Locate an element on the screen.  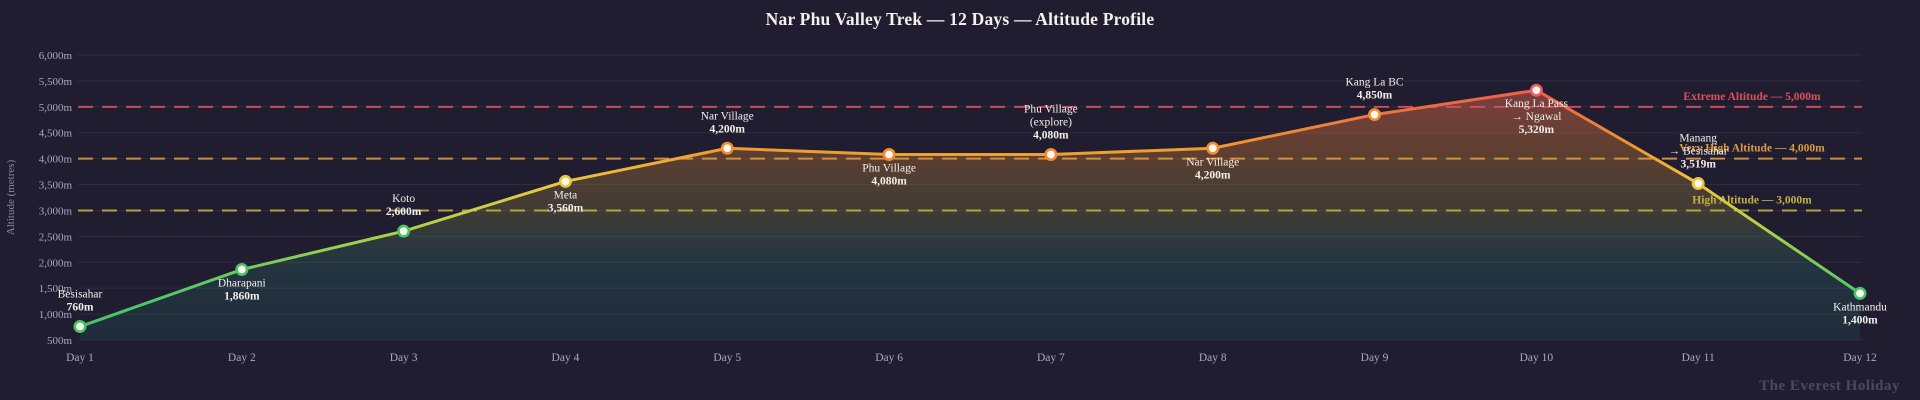
y-axis-tick-label: 6,000m is located at coordinates (56, 56).